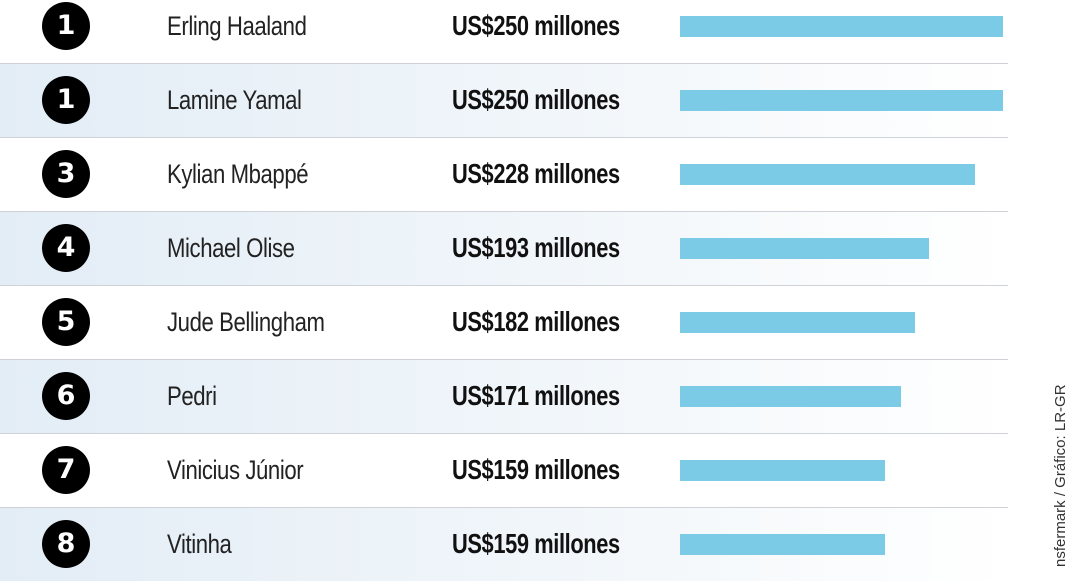  I want to click on chart-row: 8 Vitinha US$159 millones, so click(504, 544).